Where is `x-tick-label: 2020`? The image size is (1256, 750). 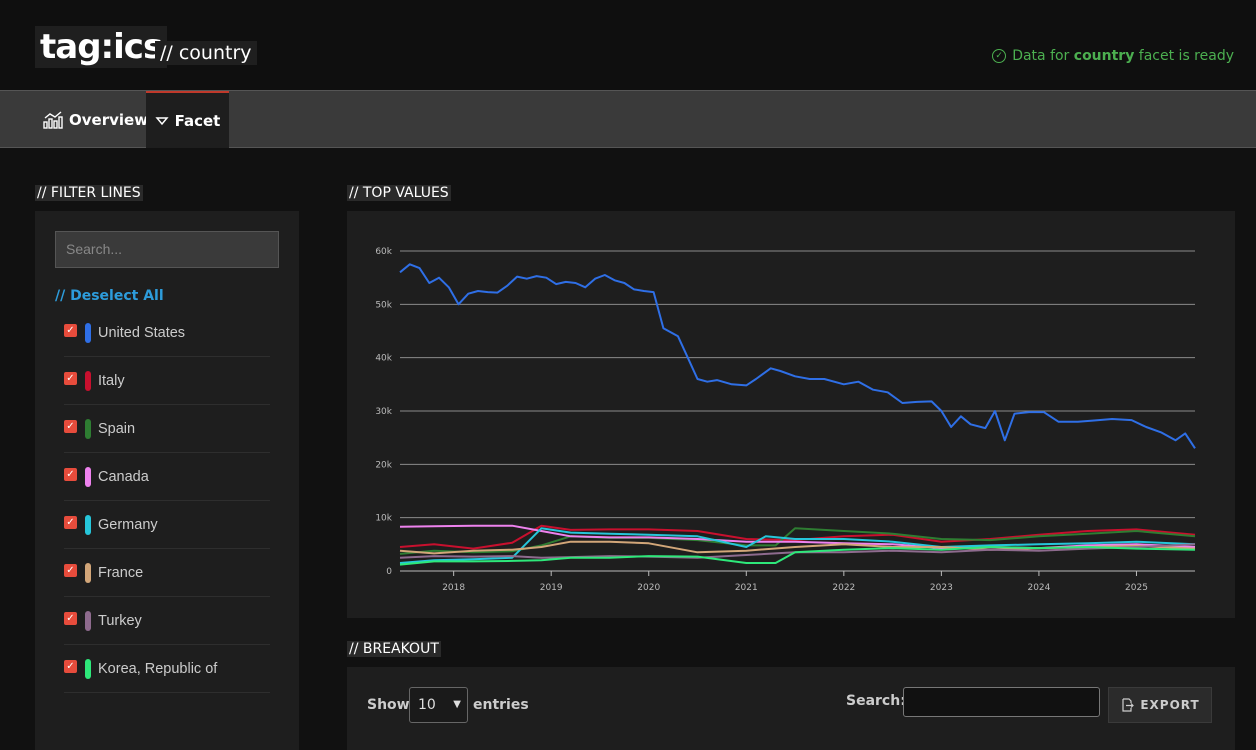 x-tick-label: 2020 is located at coordinates (648, 588).